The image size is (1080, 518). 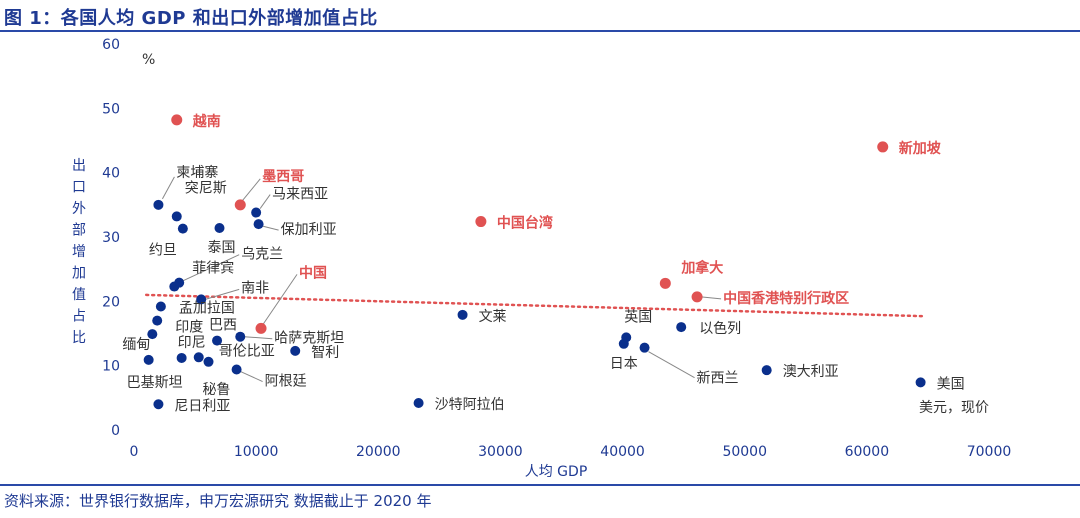 What do you see at coordinates (378, 452) in the screenshot?
I see `x-tick-label: 20000` at bounding box center [378, 452].